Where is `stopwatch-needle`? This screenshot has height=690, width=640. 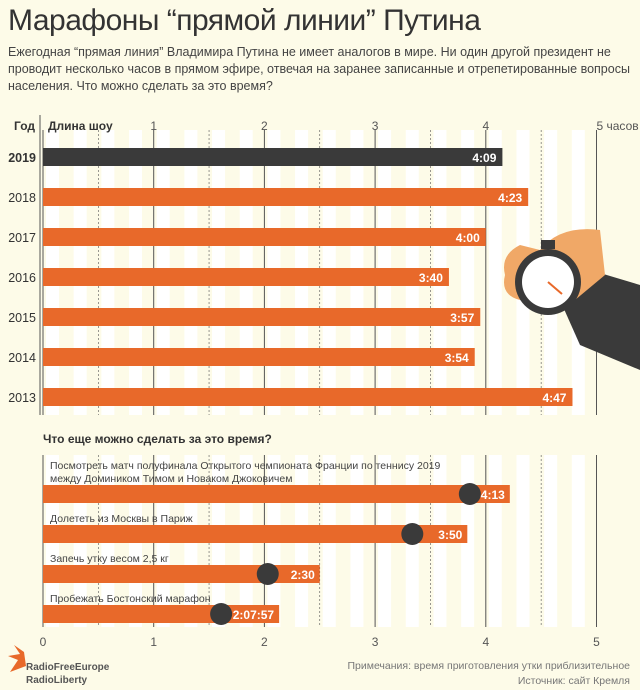
stopwatch-needle is located at coordinates (555, 288).